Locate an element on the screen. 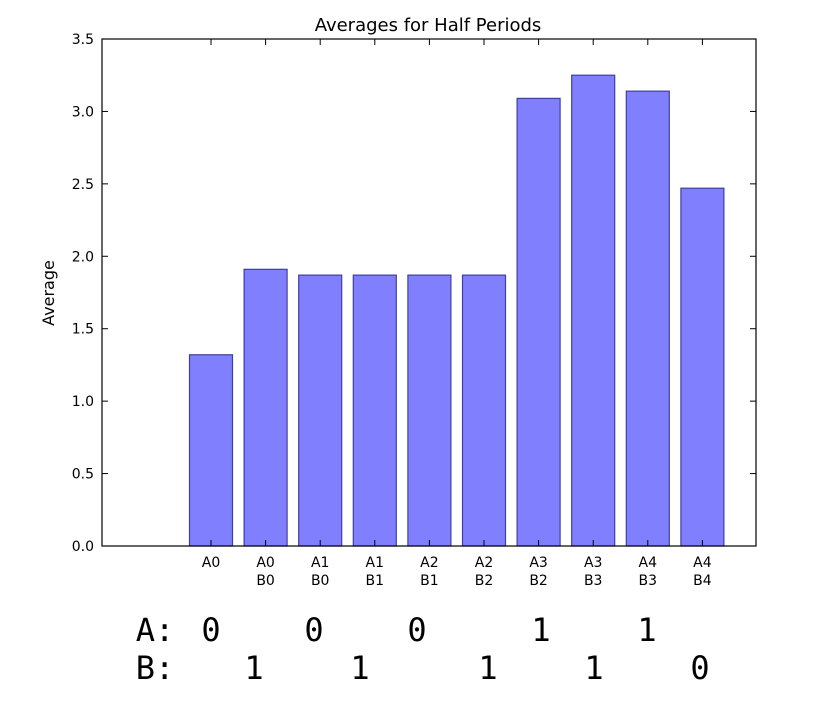 The width and height of the screenshot is (822, 712). y-tick-label: 3.0 is located at coordinates (83, 112).